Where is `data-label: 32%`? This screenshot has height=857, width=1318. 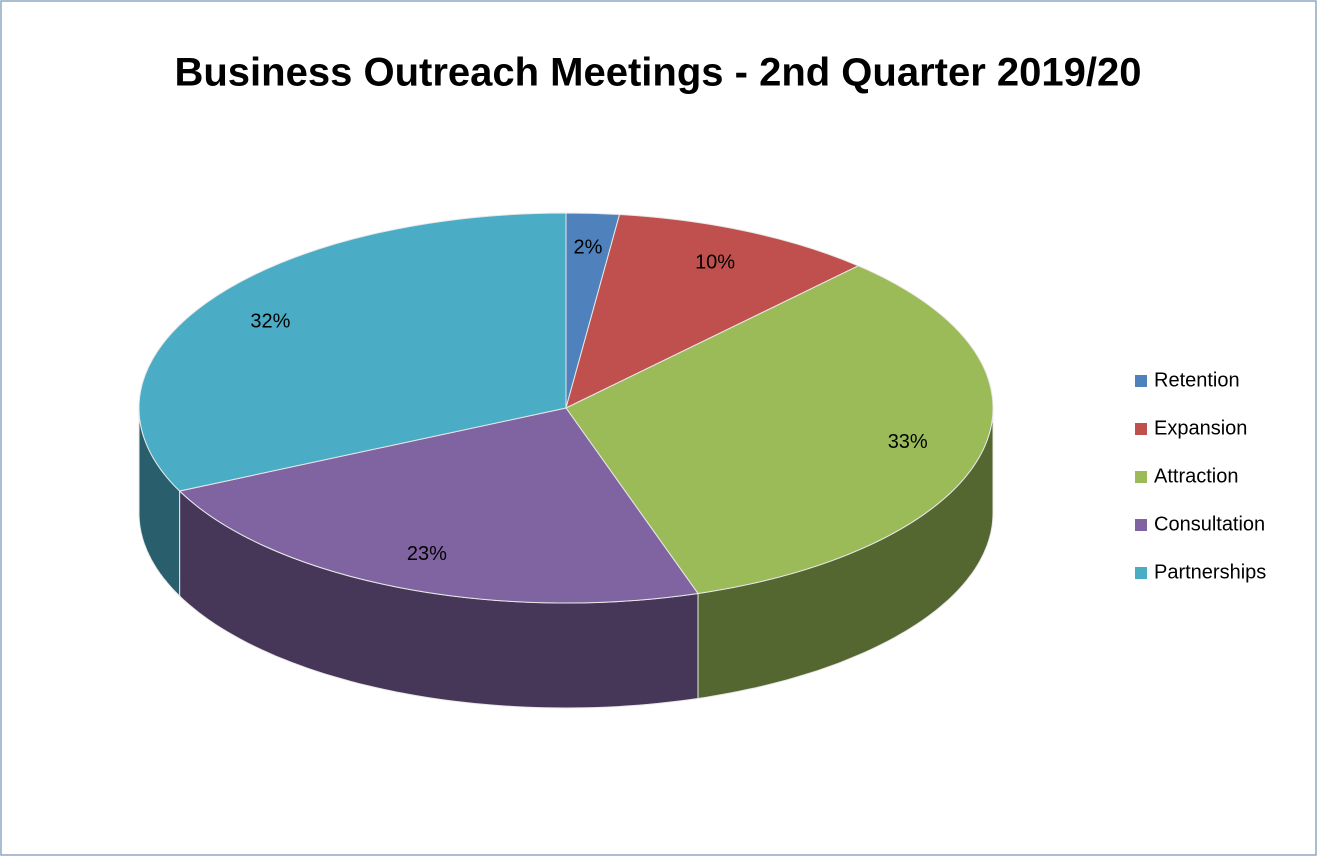
data-label: 32% is located at coordinates (270, 322).